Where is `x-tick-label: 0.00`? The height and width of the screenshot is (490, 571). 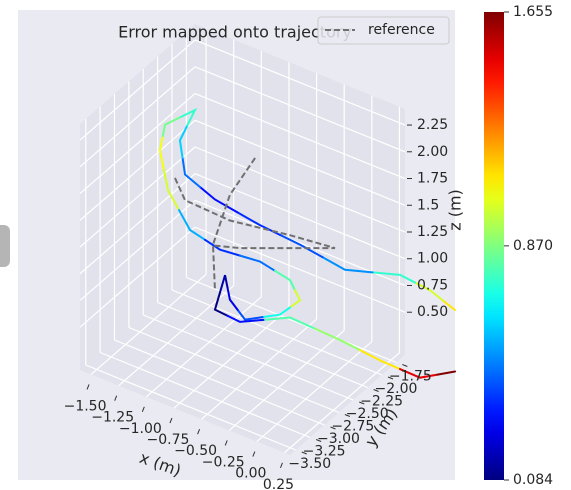 x-tick-label: 0.00 is located at coordinates (250, 474).